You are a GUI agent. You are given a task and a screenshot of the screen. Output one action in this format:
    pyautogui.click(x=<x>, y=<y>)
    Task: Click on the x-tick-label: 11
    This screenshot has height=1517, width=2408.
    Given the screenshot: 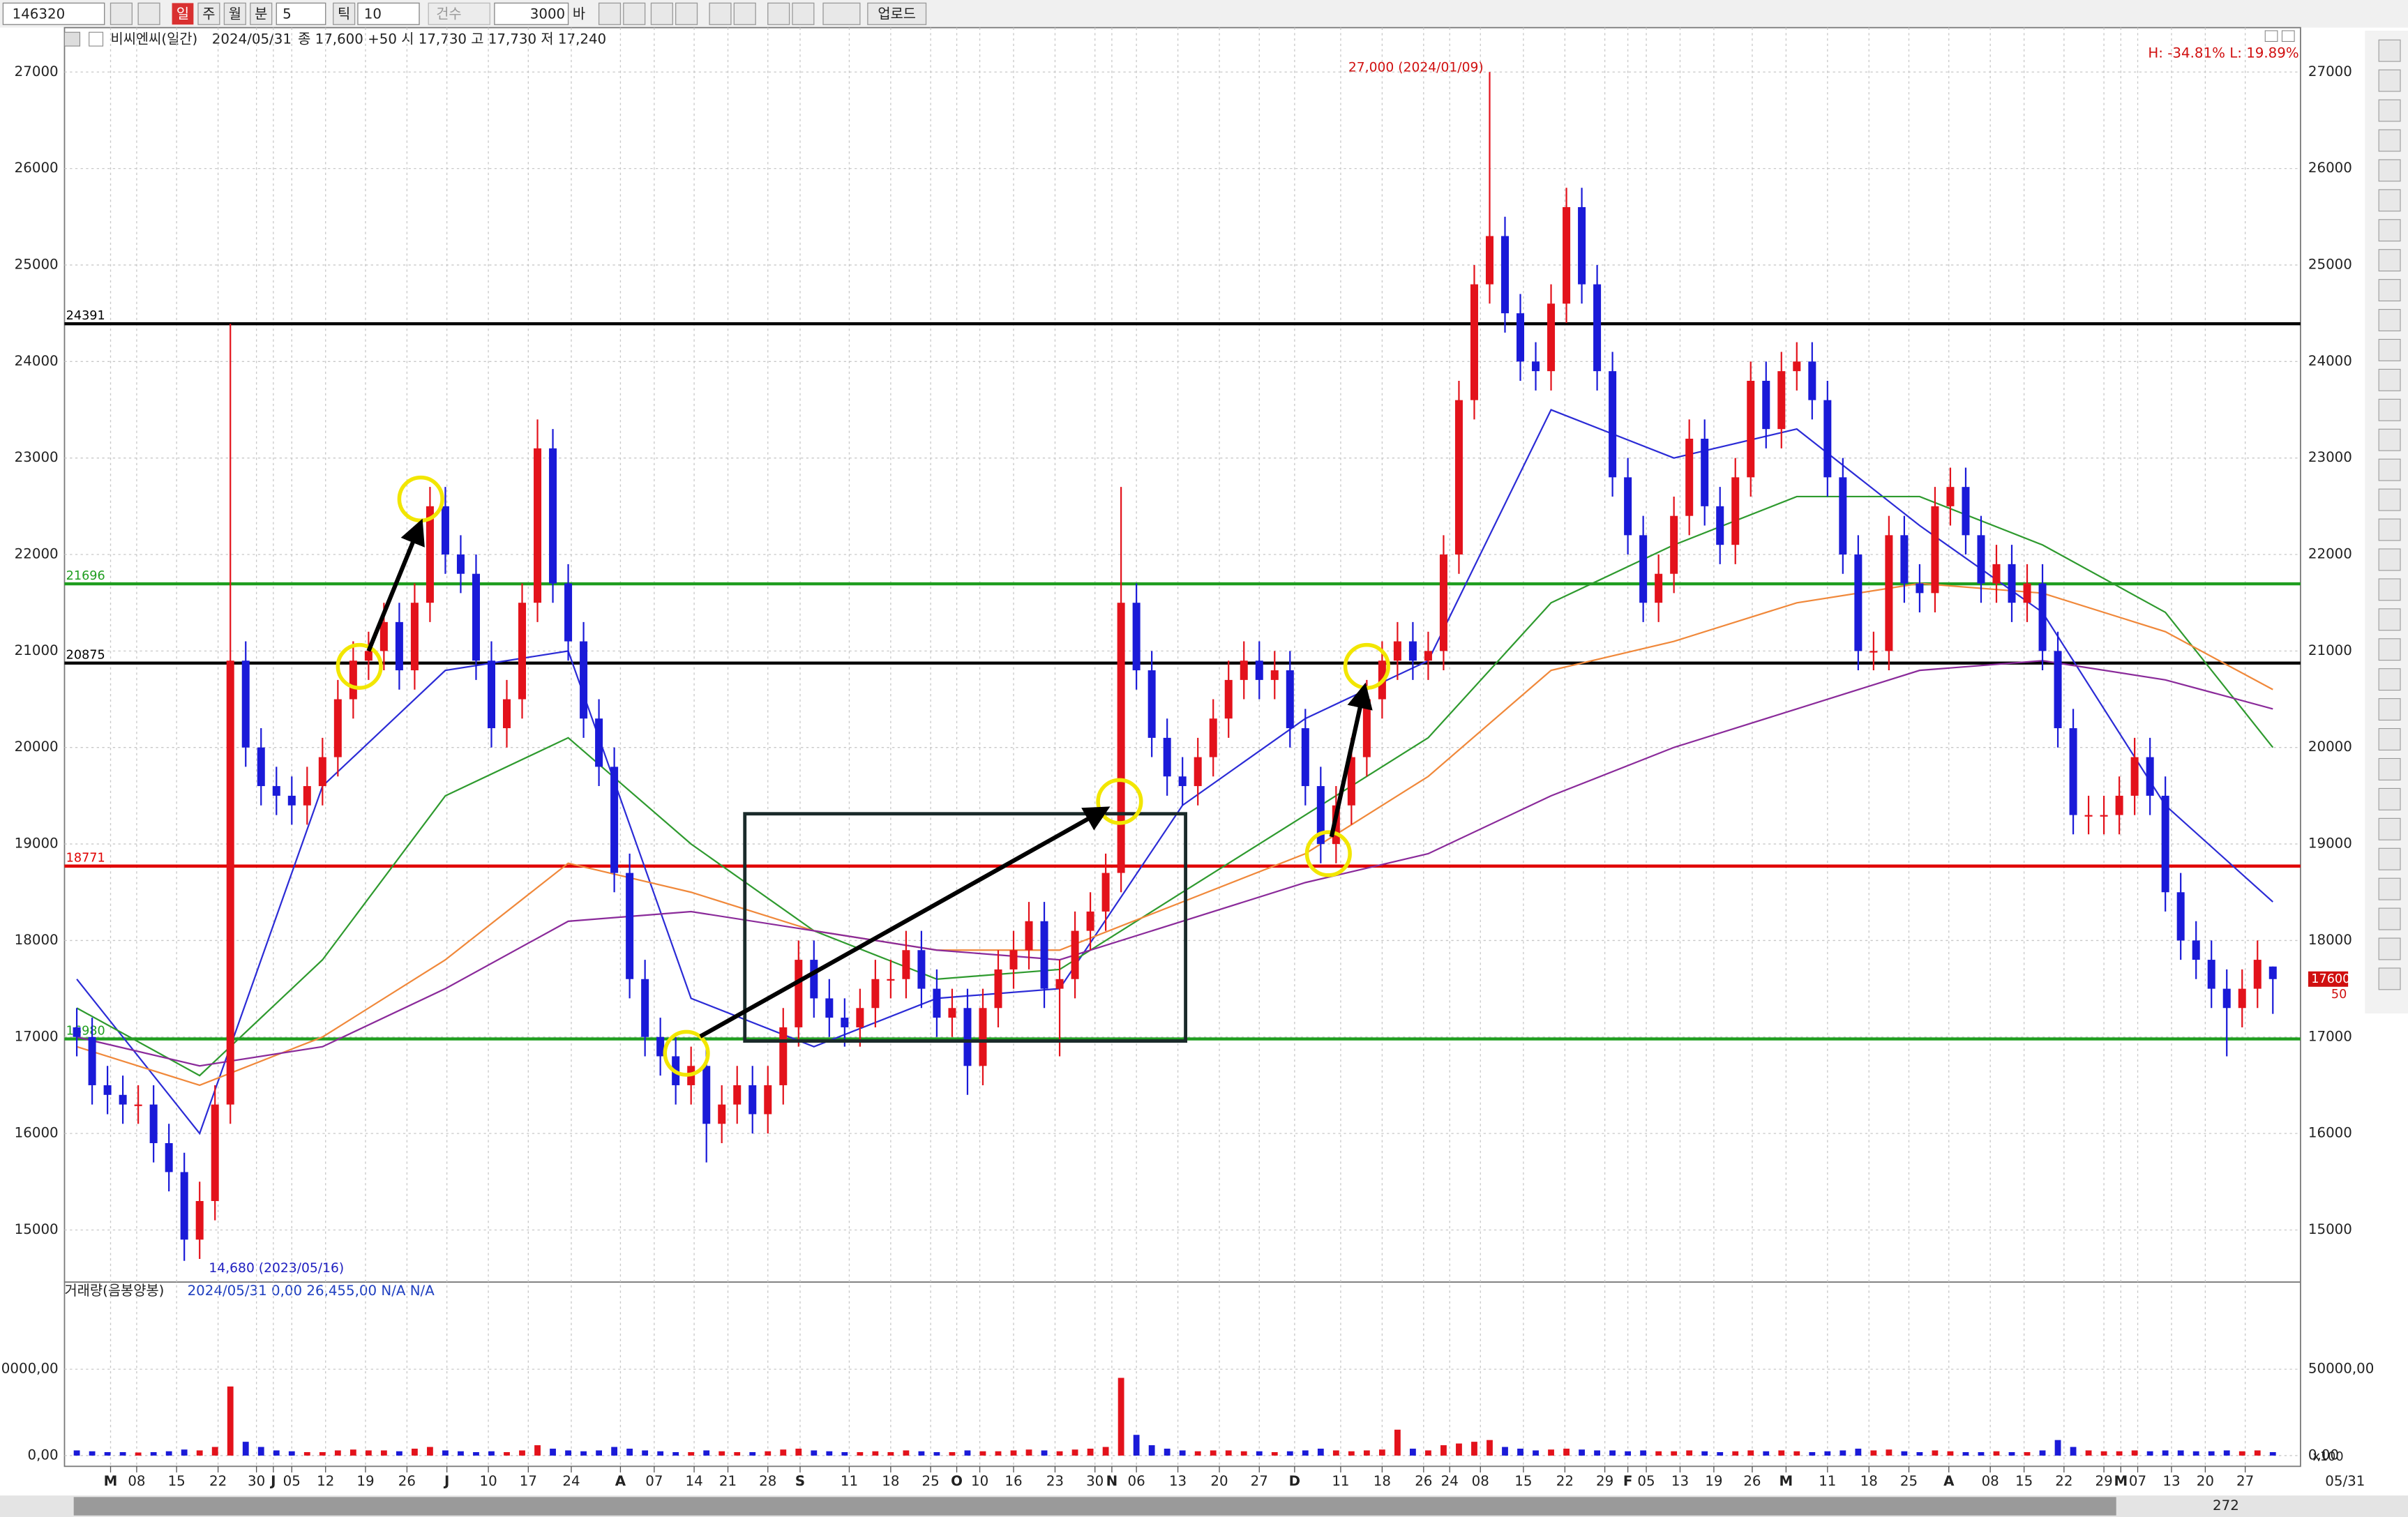 What is the action you would take?
    pyautogui.click(x=850, y=1481)
    